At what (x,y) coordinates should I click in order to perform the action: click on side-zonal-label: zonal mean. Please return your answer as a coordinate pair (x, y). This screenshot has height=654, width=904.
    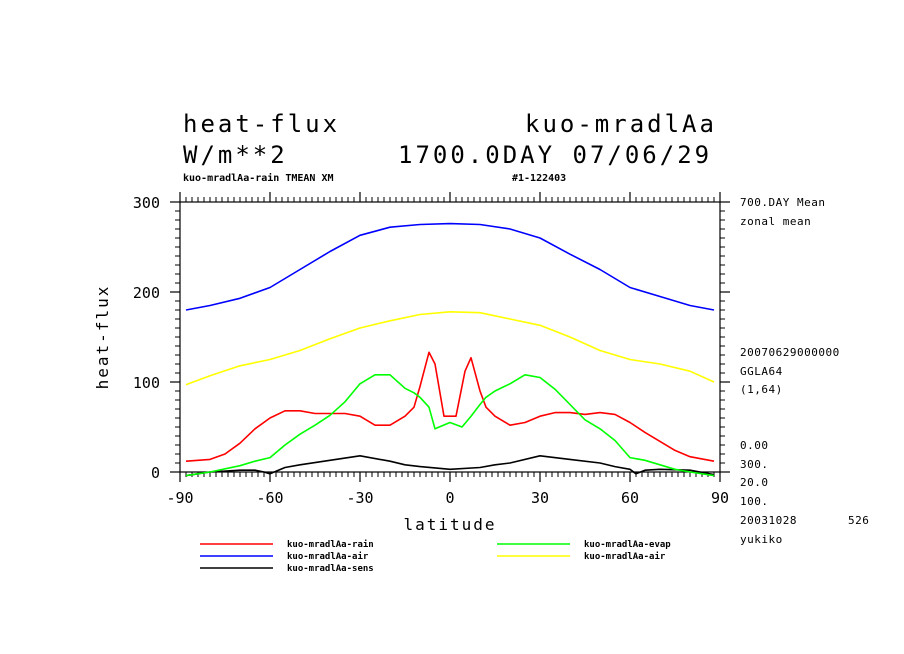
    Looking at the image, I should click on (776, 221).